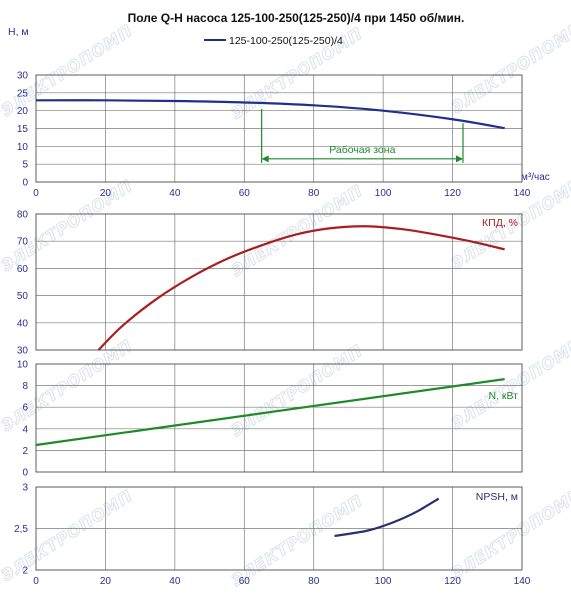 The width and height of the screenshot is (571, 600). I want to click on work-zone-label: Рабочая зона, so click(362, 150).